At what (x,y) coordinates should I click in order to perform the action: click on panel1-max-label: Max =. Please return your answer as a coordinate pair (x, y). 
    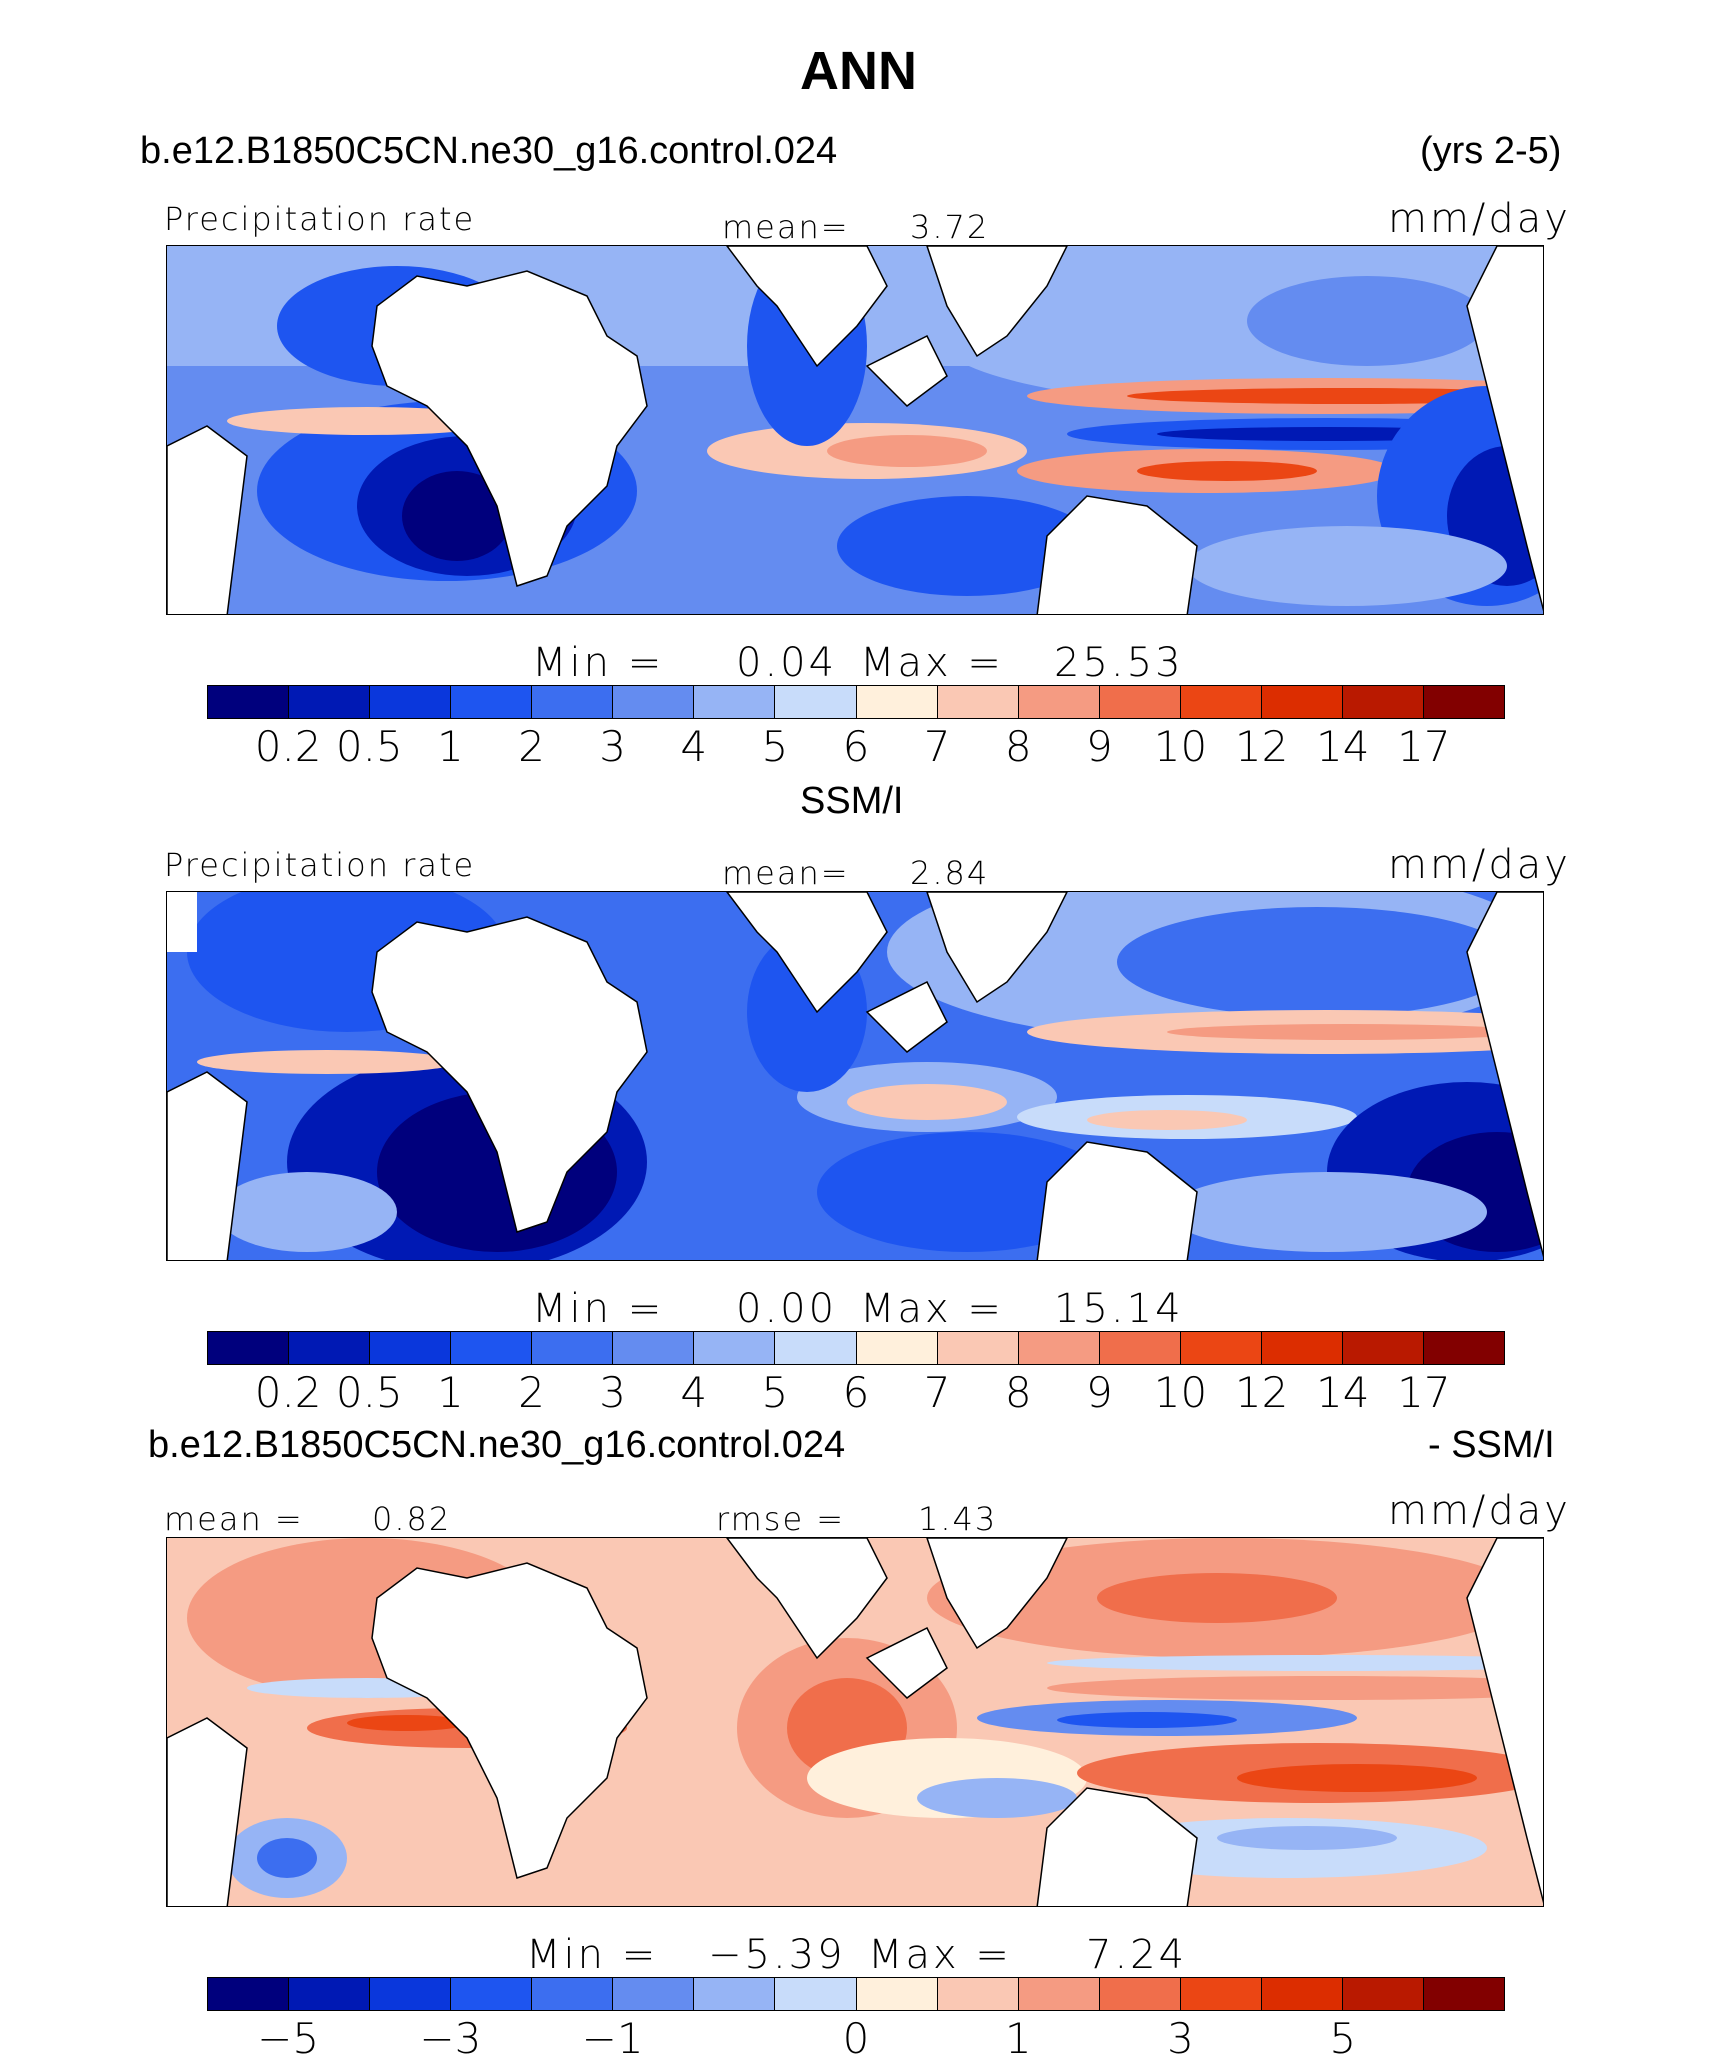
    Looking at the image, I should click on (932, 663).